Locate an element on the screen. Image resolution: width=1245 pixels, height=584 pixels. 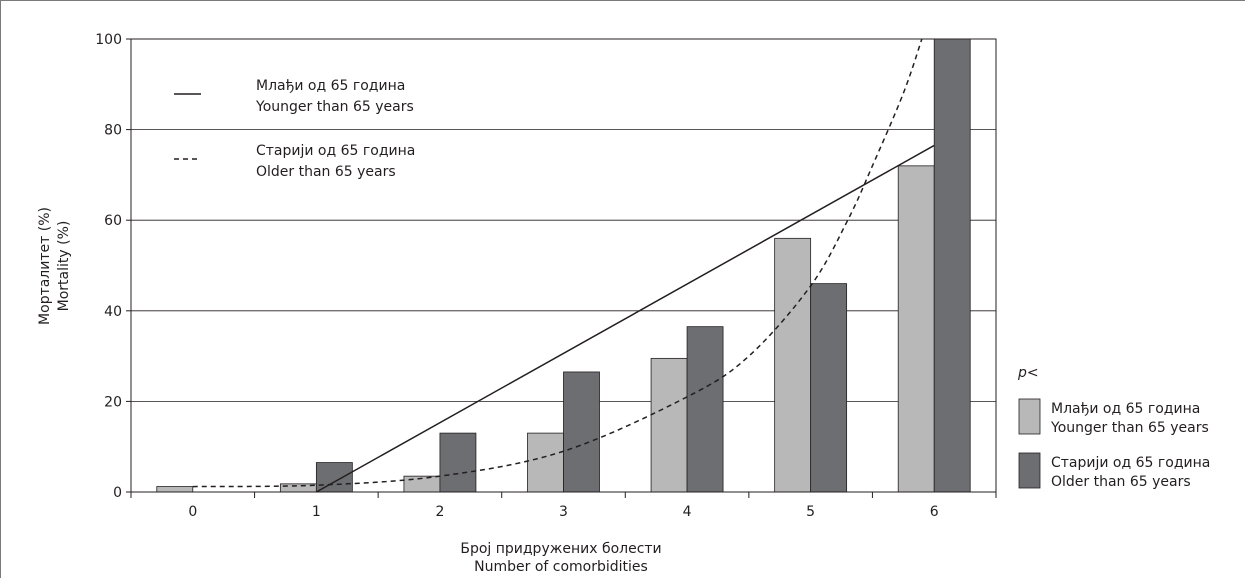
line-legend-label-2-1: Старији од 65 година is located at coordinates (335, 151).